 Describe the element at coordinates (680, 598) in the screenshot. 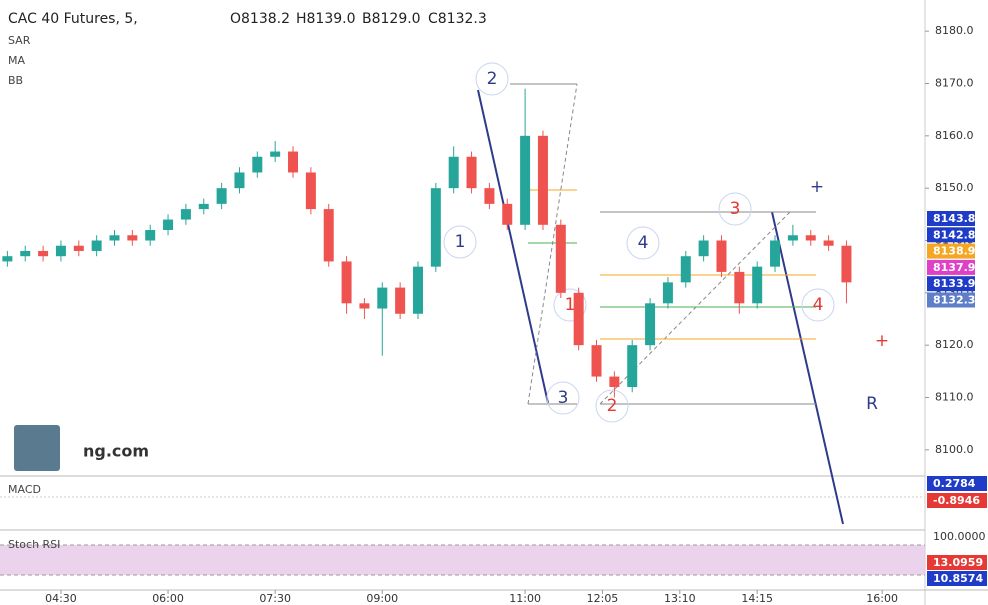

I see `x-tick-label: 13:10` at that location.